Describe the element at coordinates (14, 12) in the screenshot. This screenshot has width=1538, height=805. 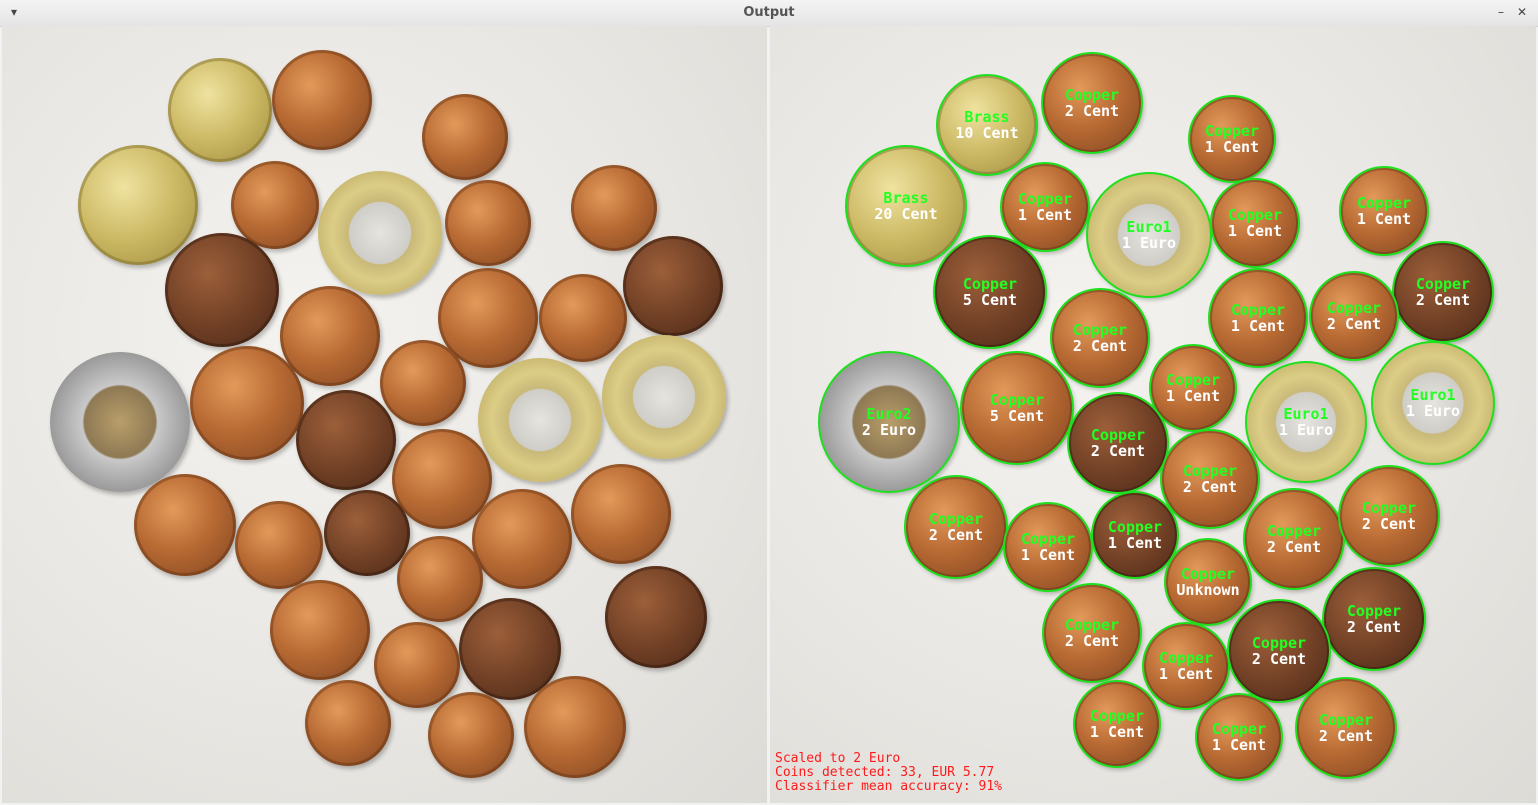
I see `window-menu-icon: ▾` at that location.